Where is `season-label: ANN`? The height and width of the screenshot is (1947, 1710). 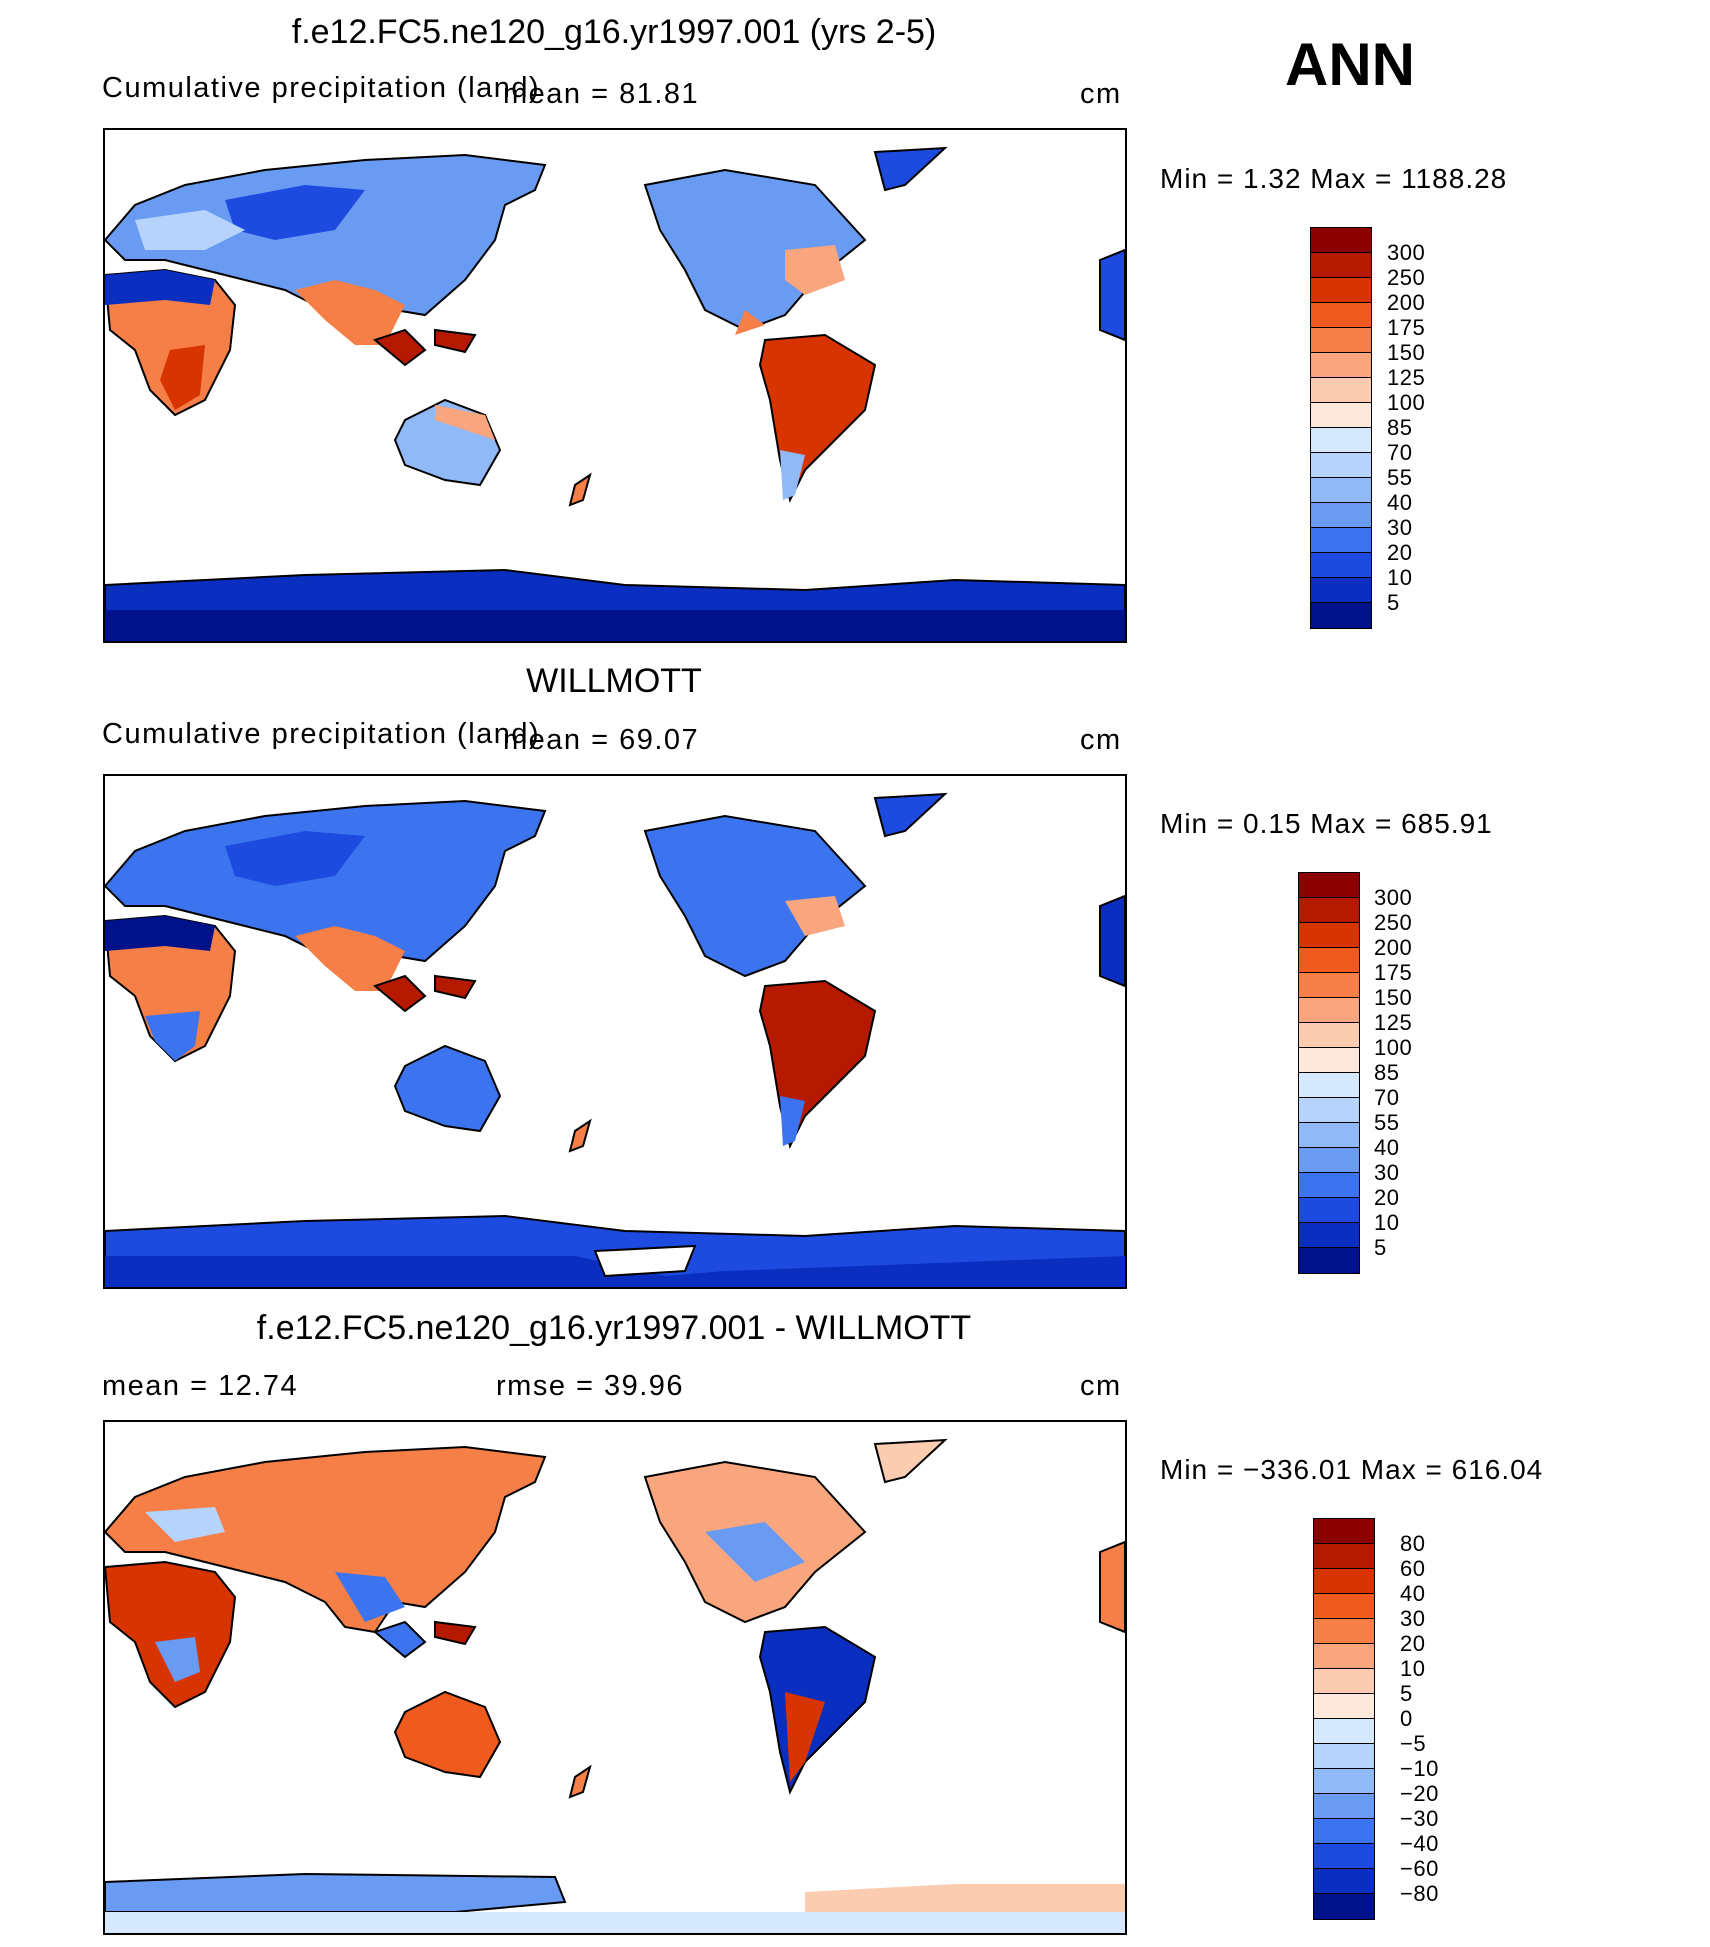
season-label: ANN is located at coordinates (1350, 64).